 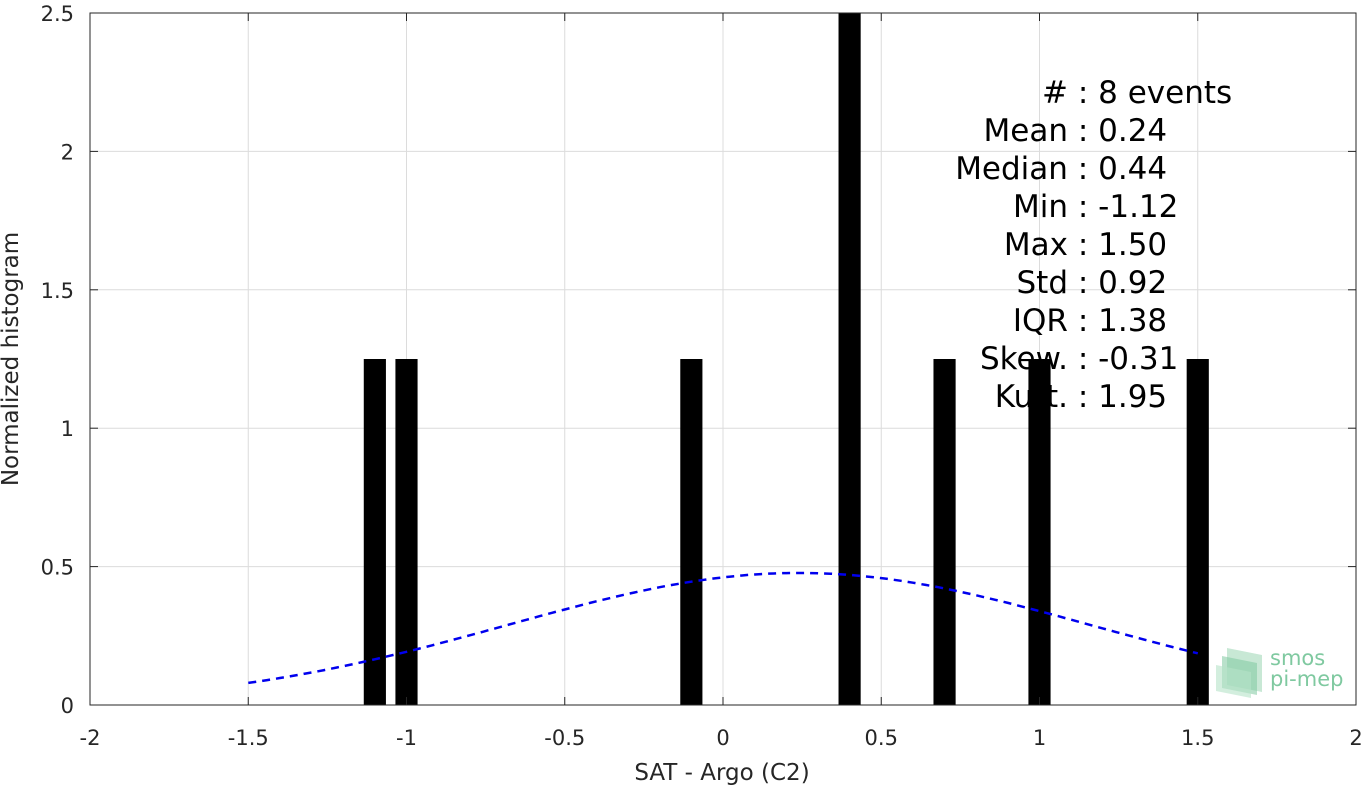 I want to click on logo-text-smos: smos, so click(x=1297, y=658).